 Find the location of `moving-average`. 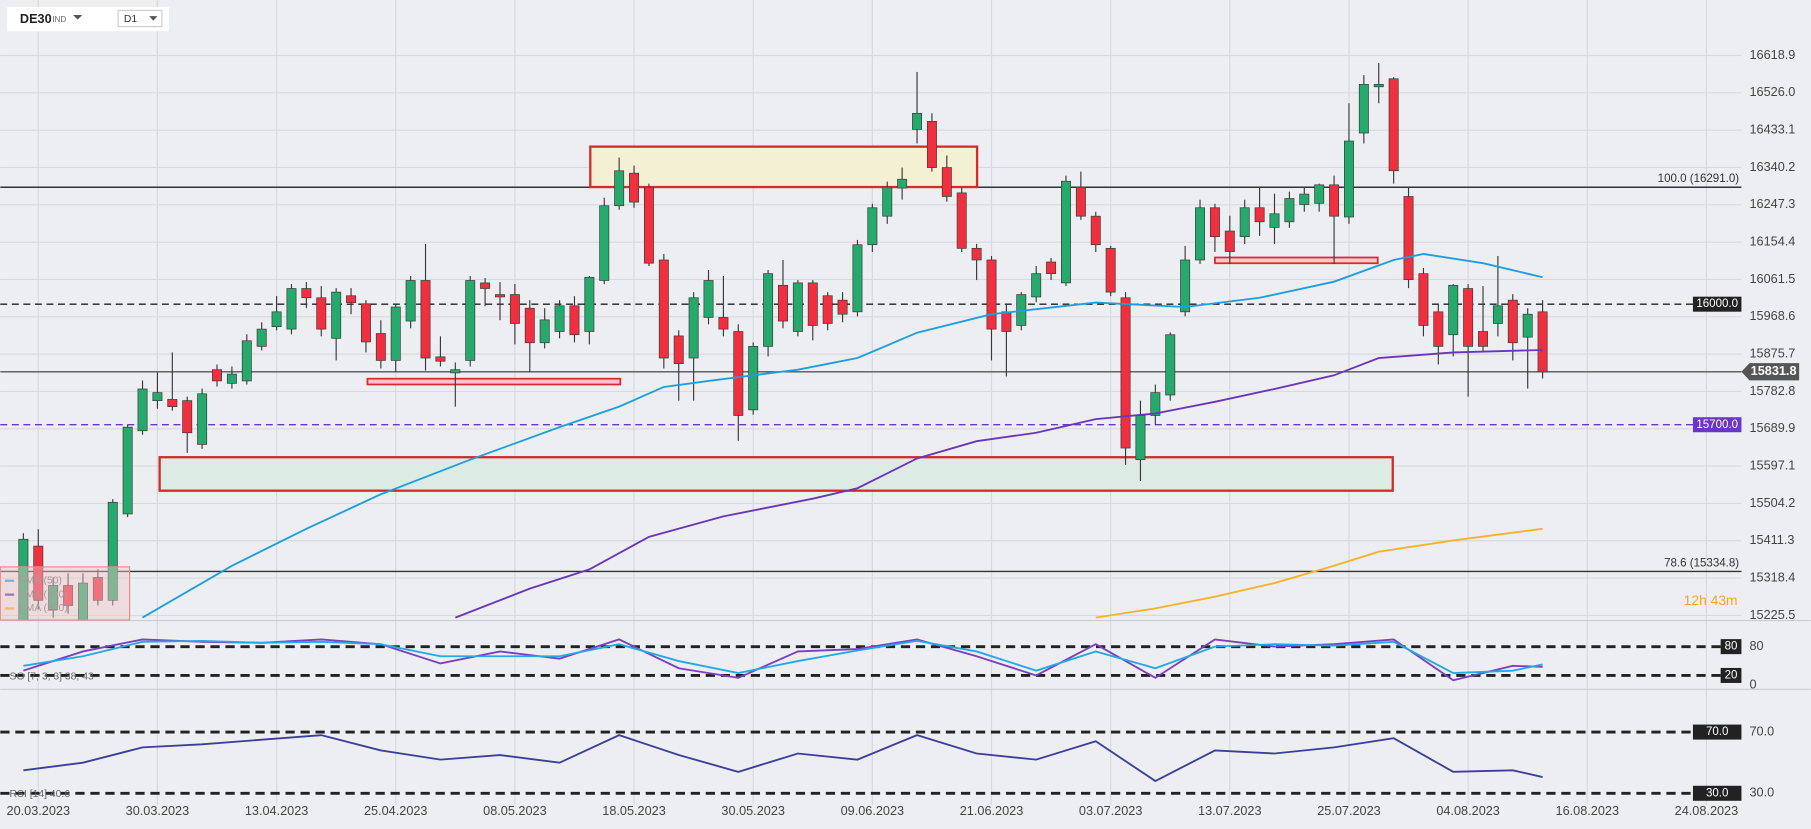

moving-average is located at coordinates (1319, 573).